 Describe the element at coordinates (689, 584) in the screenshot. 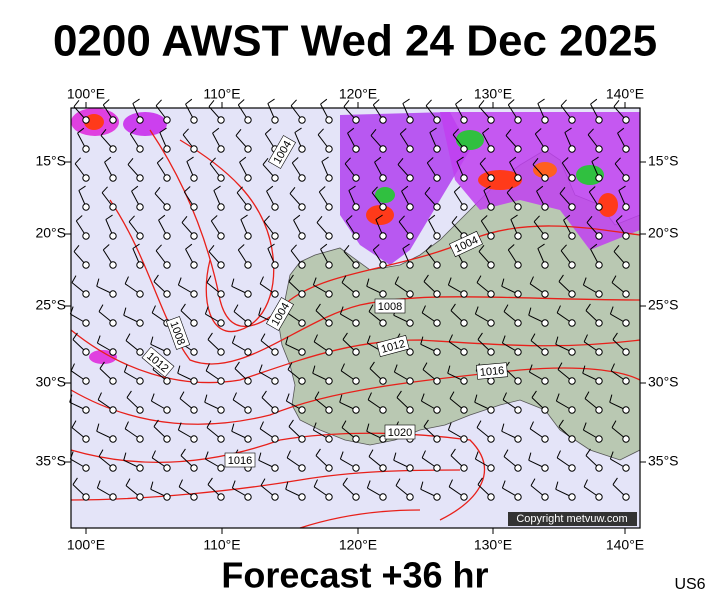

I see `code: US6` at that location.